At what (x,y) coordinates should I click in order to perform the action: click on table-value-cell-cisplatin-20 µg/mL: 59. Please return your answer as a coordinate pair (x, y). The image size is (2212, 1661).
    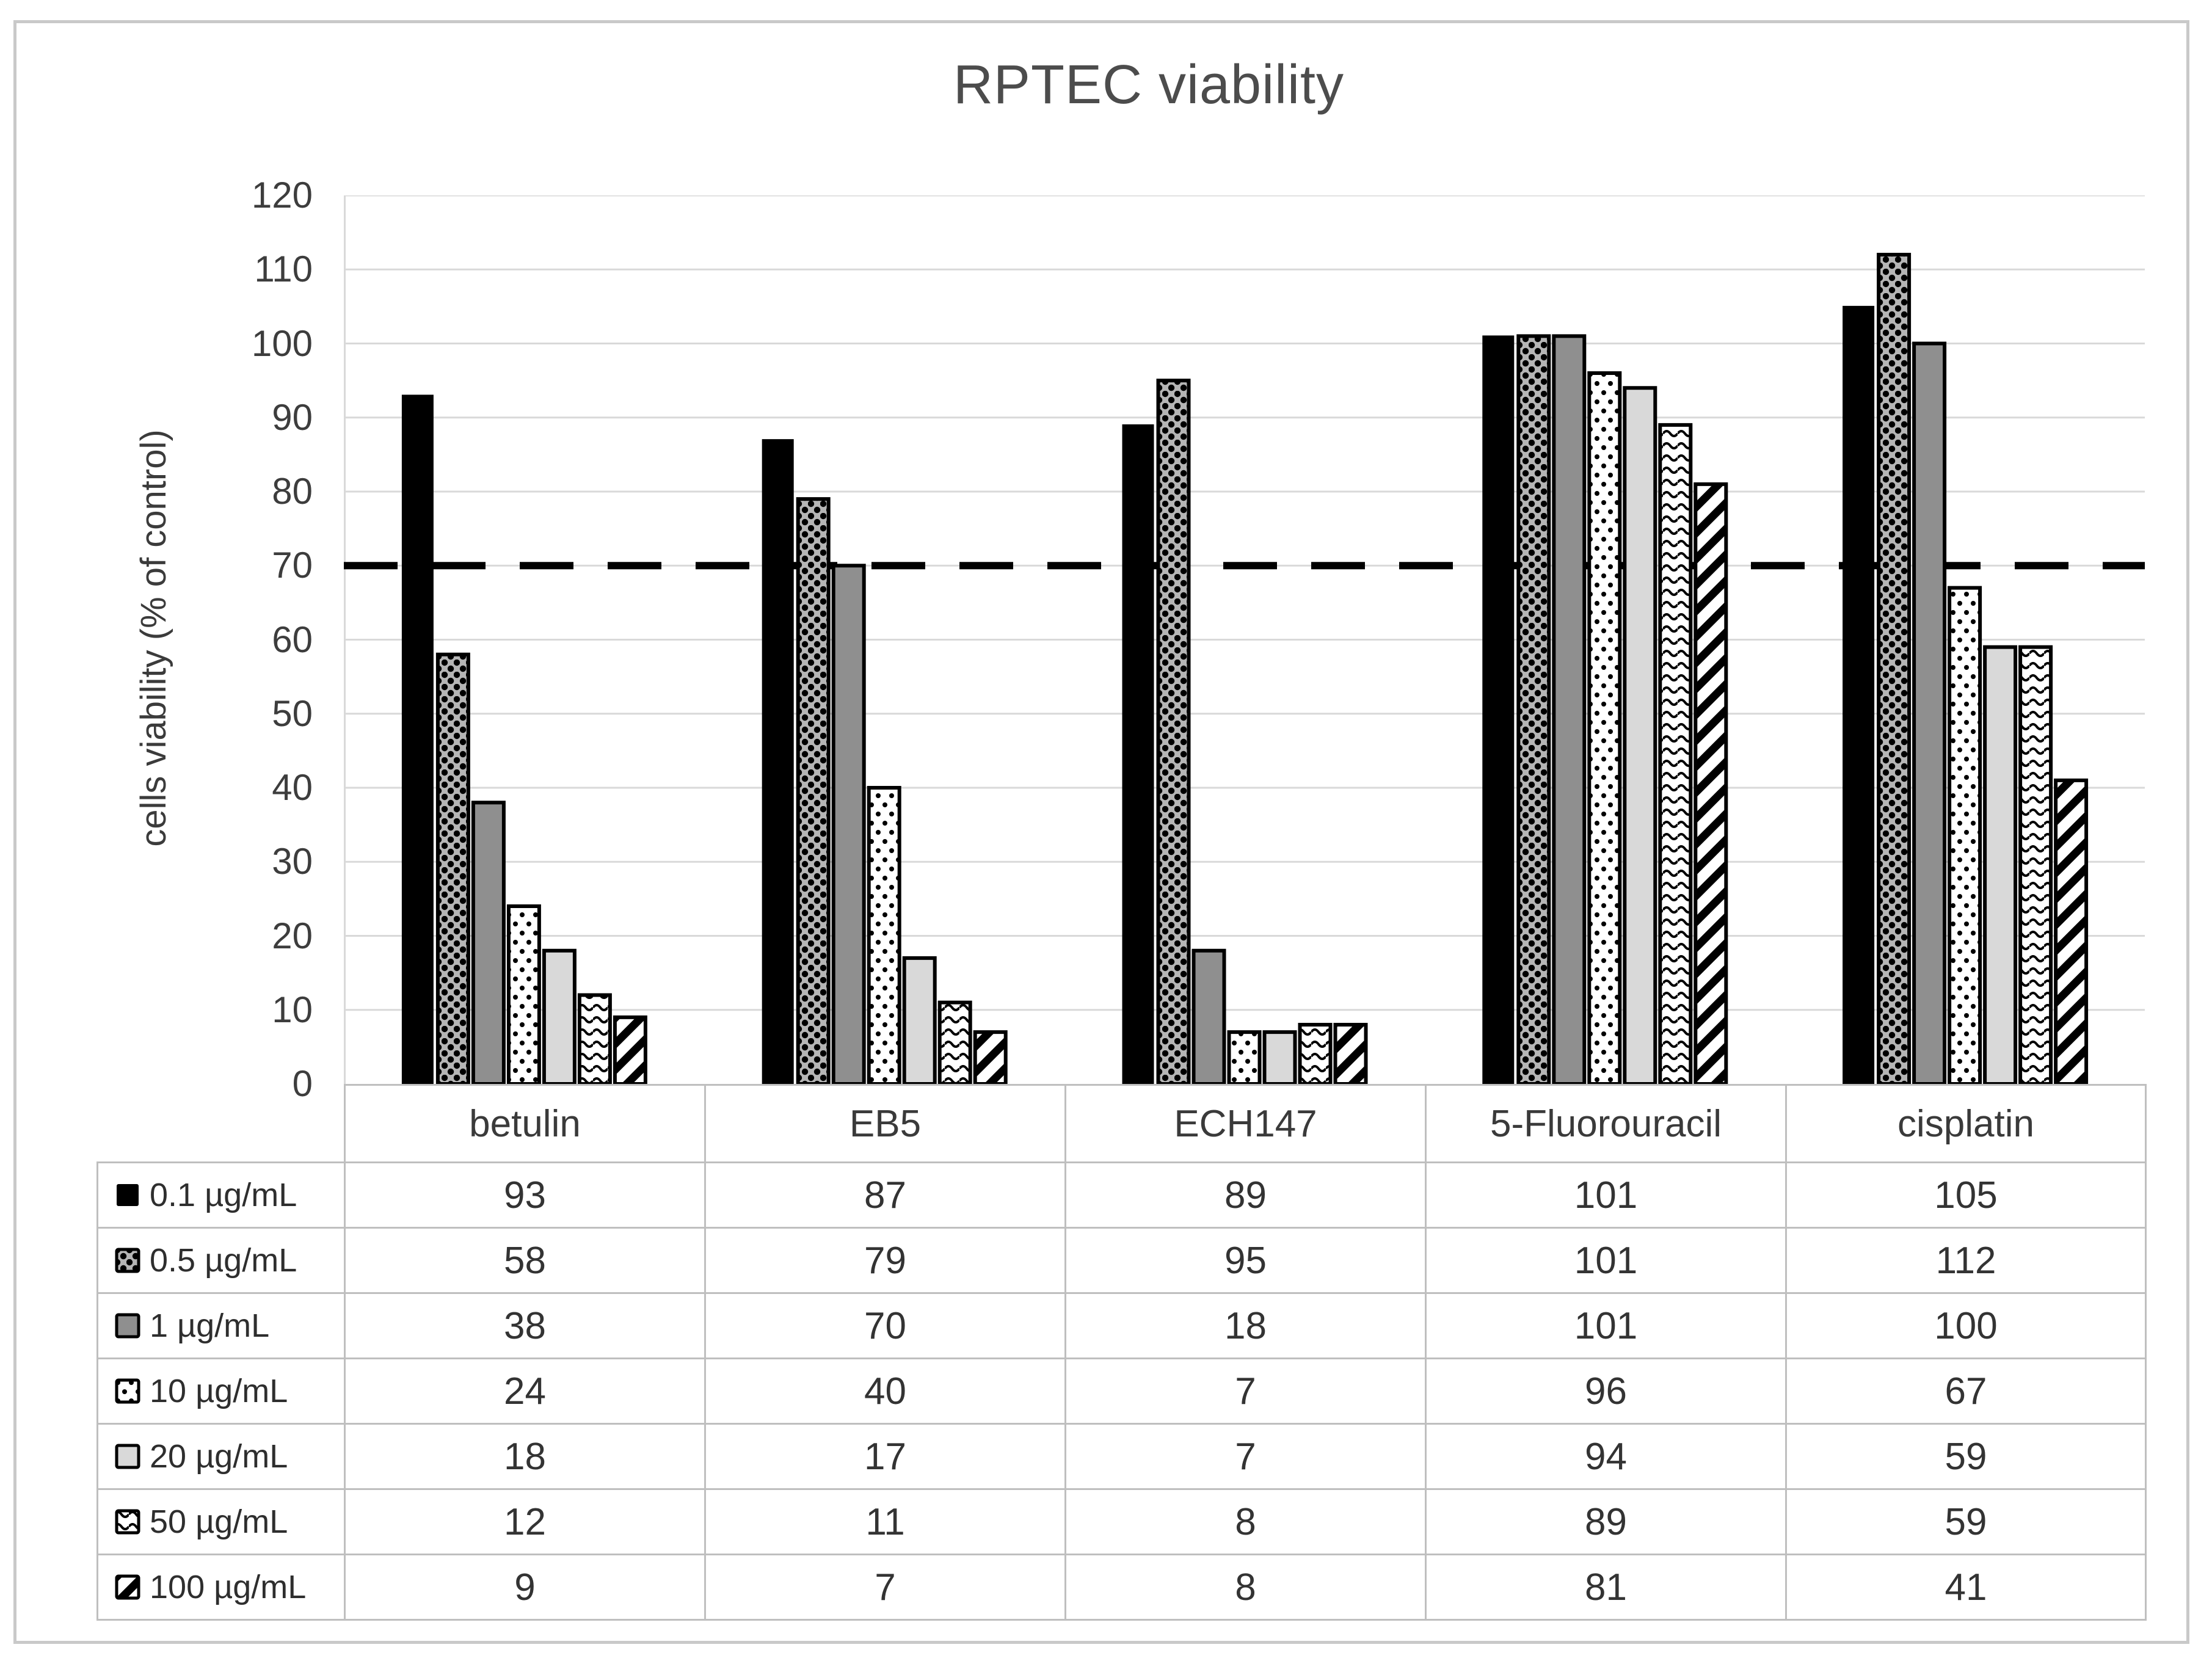
    Looking at the image, I should click on (1966, 1457).